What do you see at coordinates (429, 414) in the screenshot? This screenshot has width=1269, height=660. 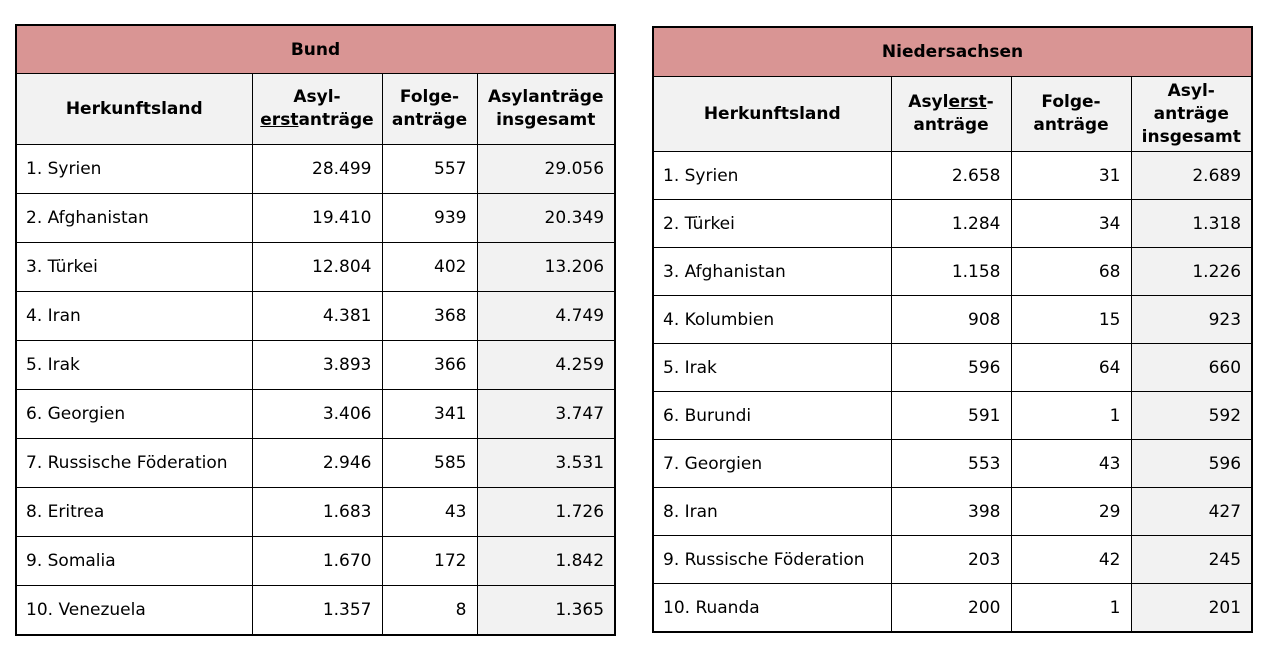 I see `cell-follow-applications: 341` at bounding box center [429, 414].